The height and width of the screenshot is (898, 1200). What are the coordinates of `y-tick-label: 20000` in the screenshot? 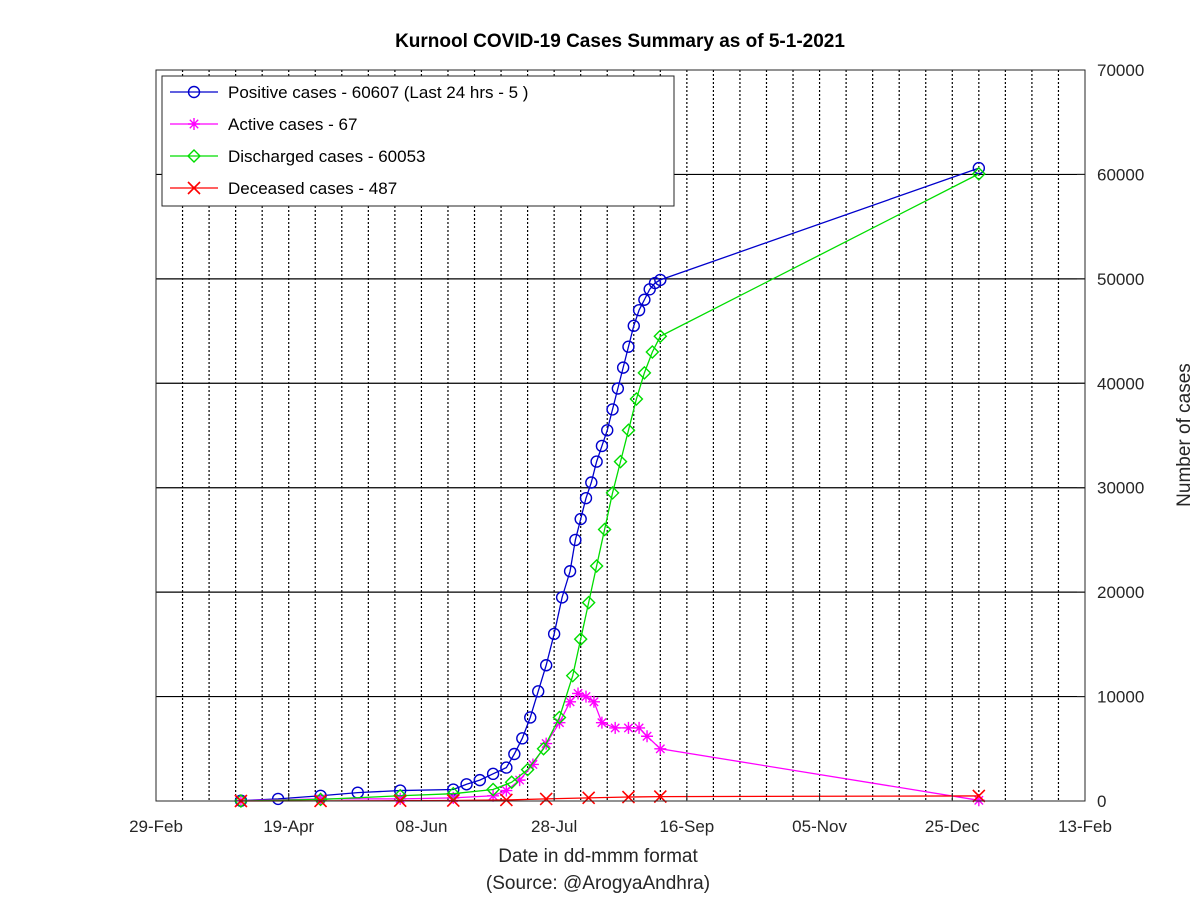 It's located at (1120, 592).